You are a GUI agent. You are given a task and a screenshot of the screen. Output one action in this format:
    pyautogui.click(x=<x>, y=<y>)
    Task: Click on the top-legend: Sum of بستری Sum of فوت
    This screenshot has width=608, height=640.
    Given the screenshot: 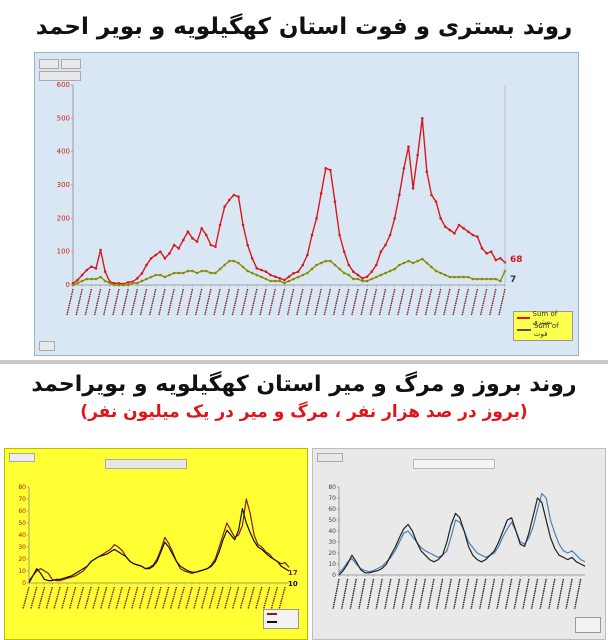 What is the action you would take?
    pyautogui.click(x=543, y=325)
    